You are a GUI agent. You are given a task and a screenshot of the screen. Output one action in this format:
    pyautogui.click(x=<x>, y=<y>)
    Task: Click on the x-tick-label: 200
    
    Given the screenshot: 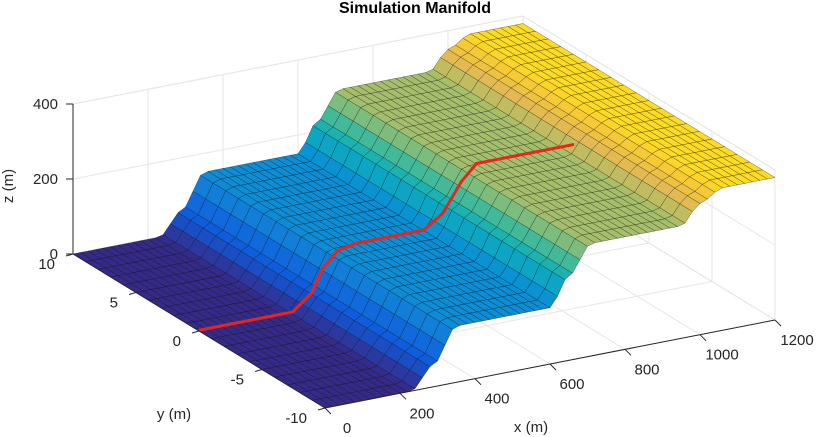 What is the action you would take?
    pyautogui.click(x=421, y=413)
    